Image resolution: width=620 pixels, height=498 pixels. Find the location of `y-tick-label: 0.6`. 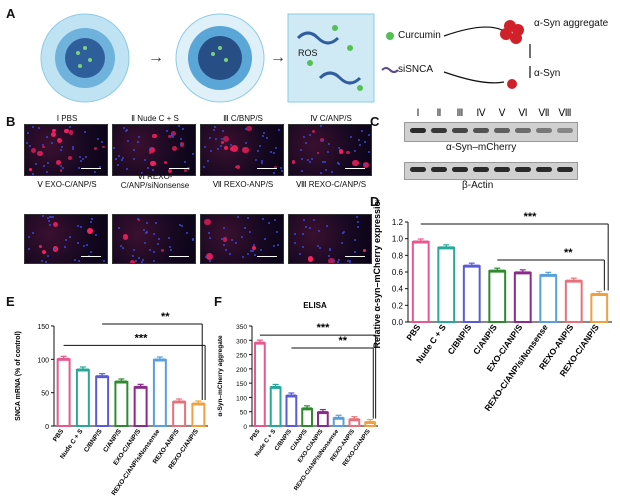

y-tick-label: 0.6 is located at coordinates (398, 272).